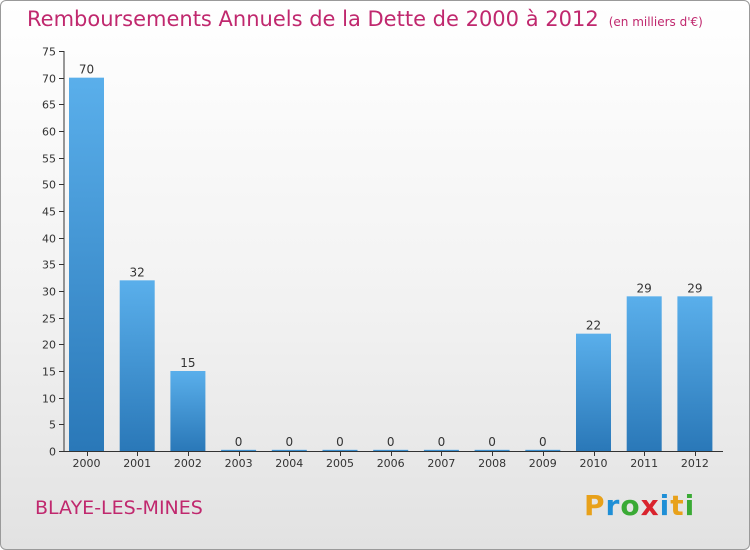 The height and width of the screenshot is (550, 750). I want to click on bar-value-label: 70, so click(86, 70).